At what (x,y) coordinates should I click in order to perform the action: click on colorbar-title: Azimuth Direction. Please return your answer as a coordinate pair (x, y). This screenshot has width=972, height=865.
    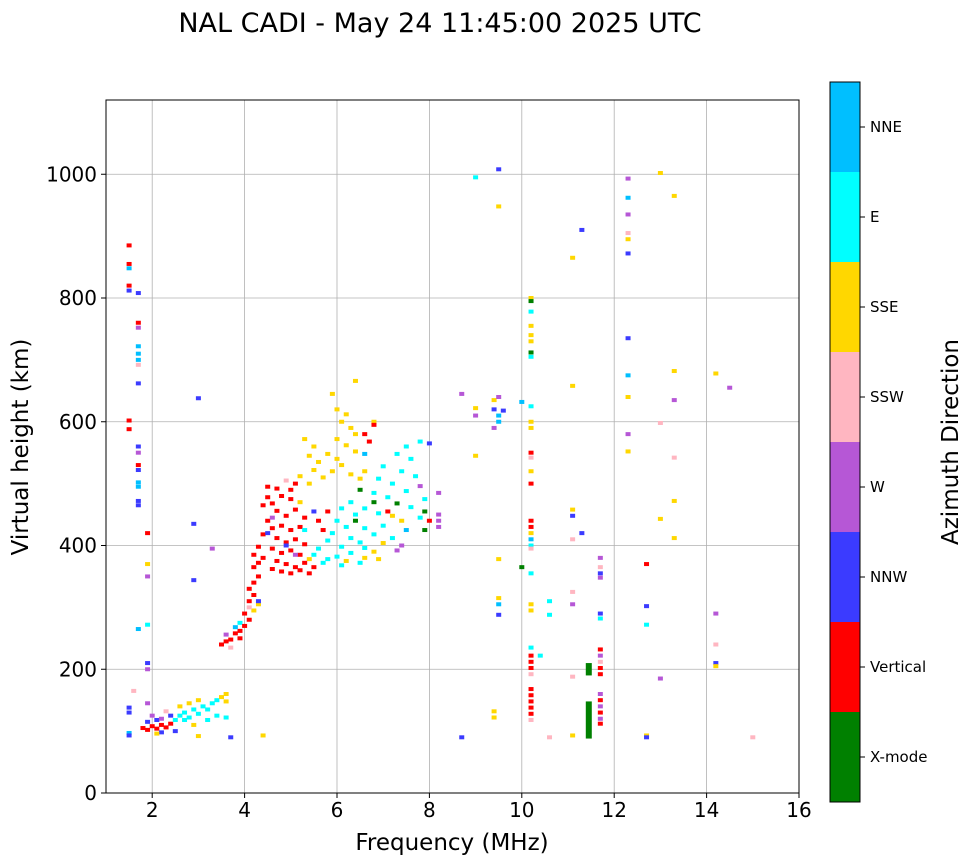
    Looking at the image, I should click on (951, 442).